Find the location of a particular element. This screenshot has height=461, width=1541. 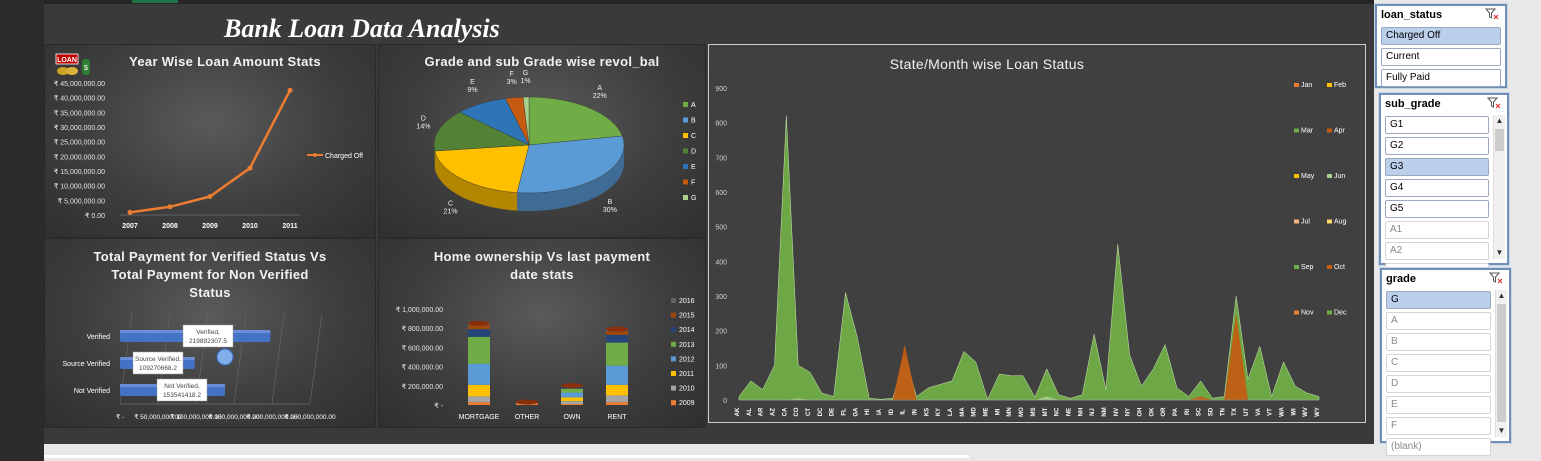

slicer-item-g4: G4 is located at coordinates (1437, 188).